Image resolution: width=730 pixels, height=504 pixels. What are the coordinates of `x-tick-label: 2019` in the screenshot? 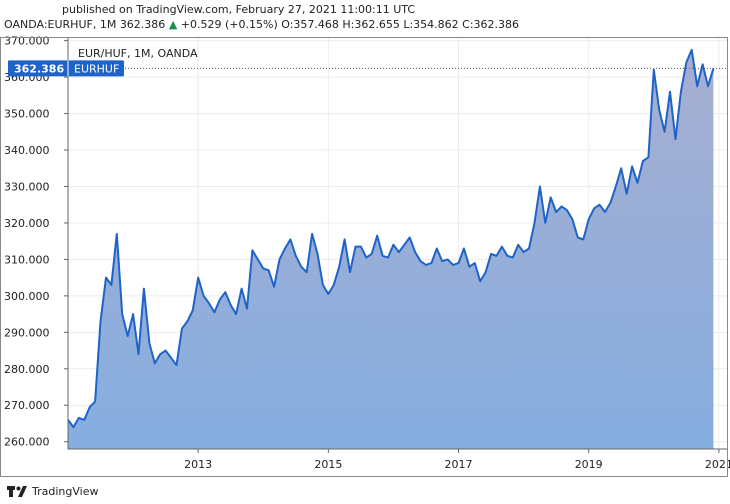 It's located at (589, 464).